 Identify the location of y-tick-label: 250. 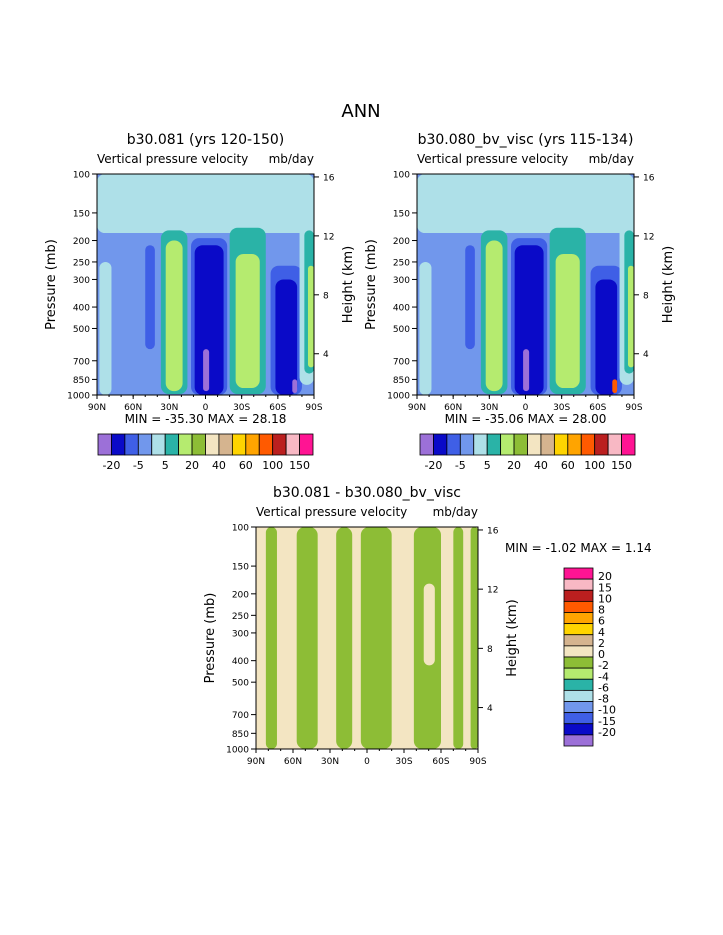
(240, 617).